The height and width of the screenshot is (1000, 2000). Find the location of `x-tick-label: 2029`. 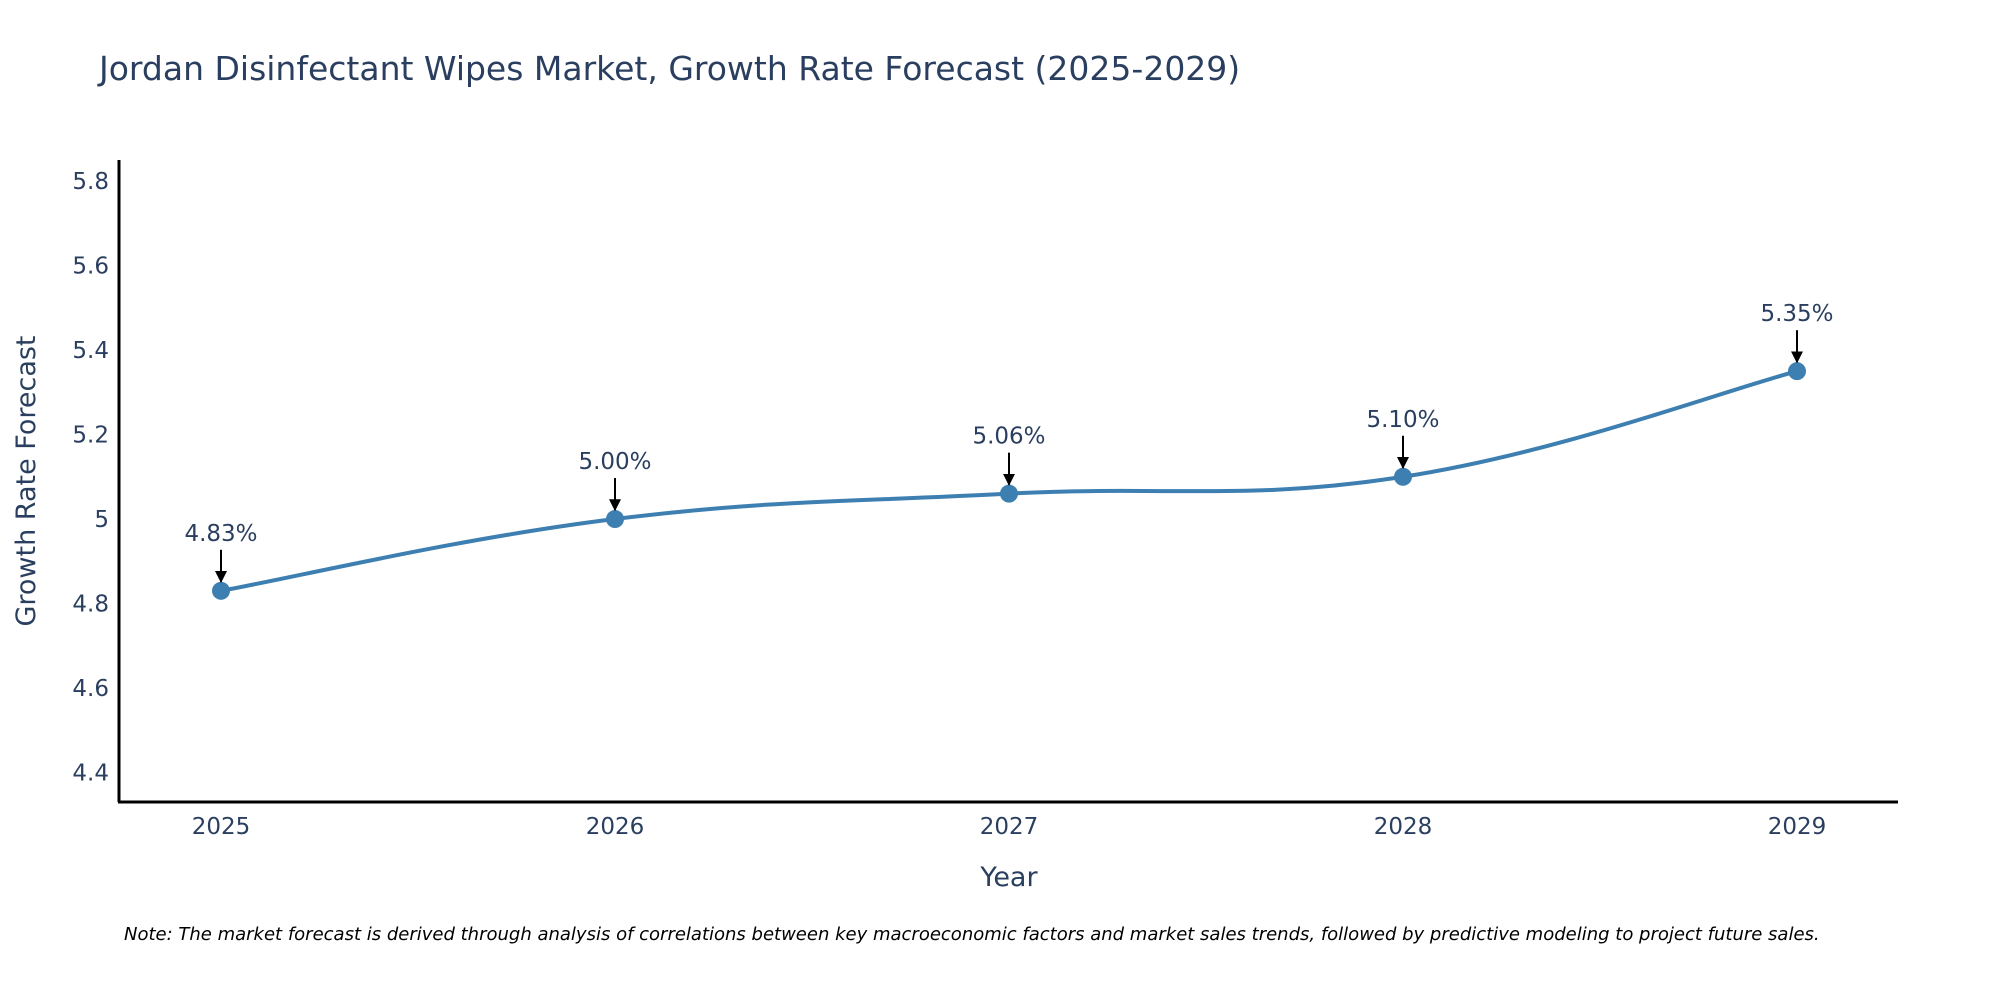

x-tick-label: 2029 is located at coordinates (1797, 827).